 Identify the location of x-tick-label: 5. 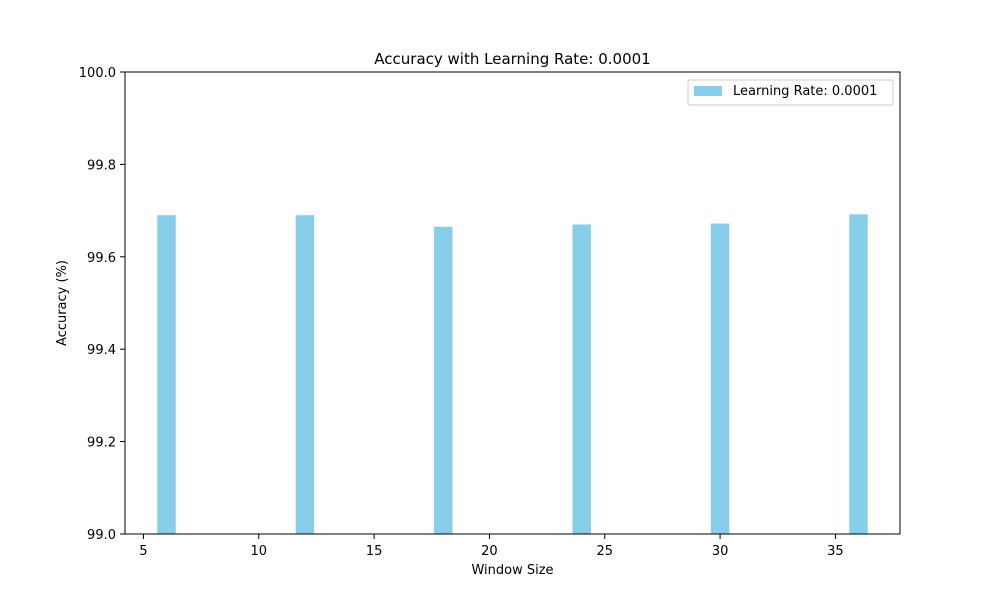
(143, 551).